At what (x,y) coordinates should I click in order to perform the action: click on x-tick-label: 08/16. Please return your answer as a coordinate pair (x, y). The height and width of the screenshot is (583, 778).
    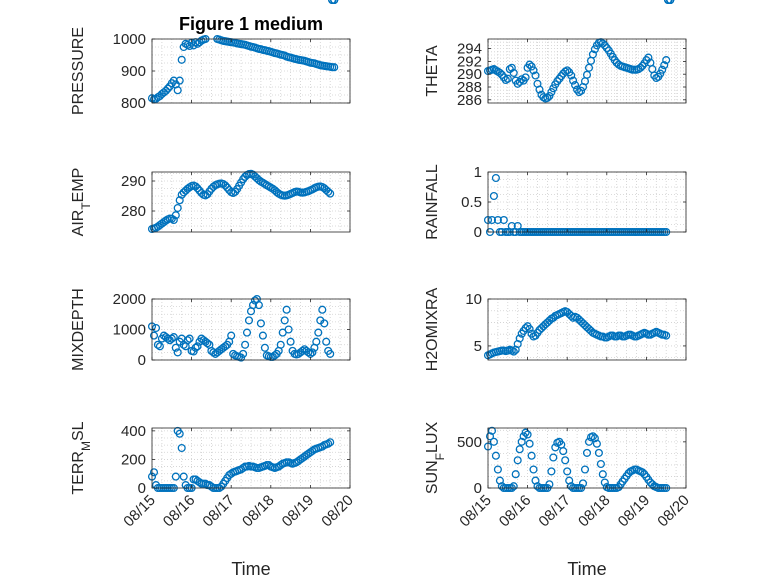
    Looking at the image, I should click on (179, 511).